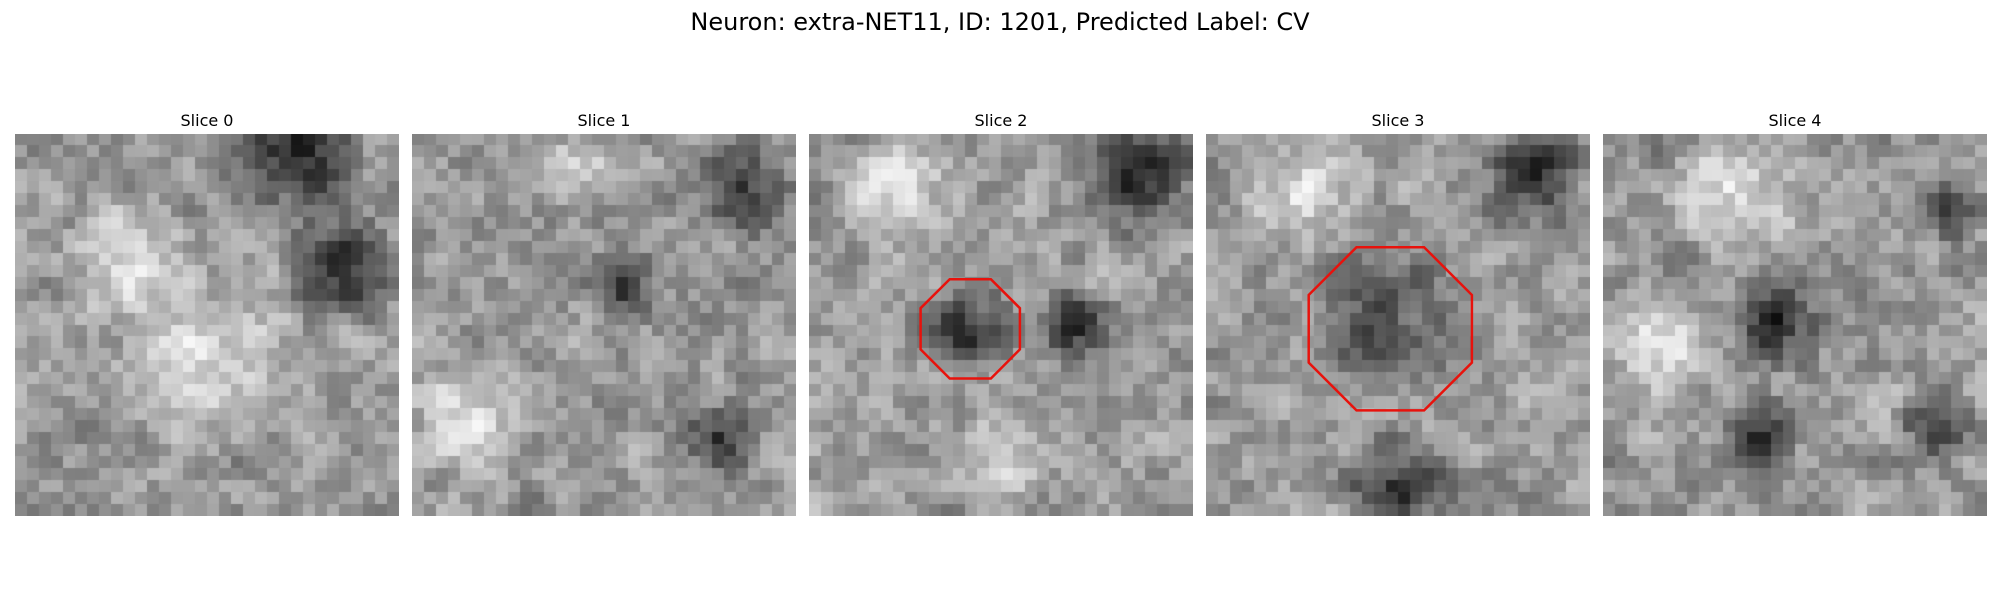 The width and height of the screenshot is (2000, 600). I want to click on slice-panel-0: Slice 0, so click(207, 312).